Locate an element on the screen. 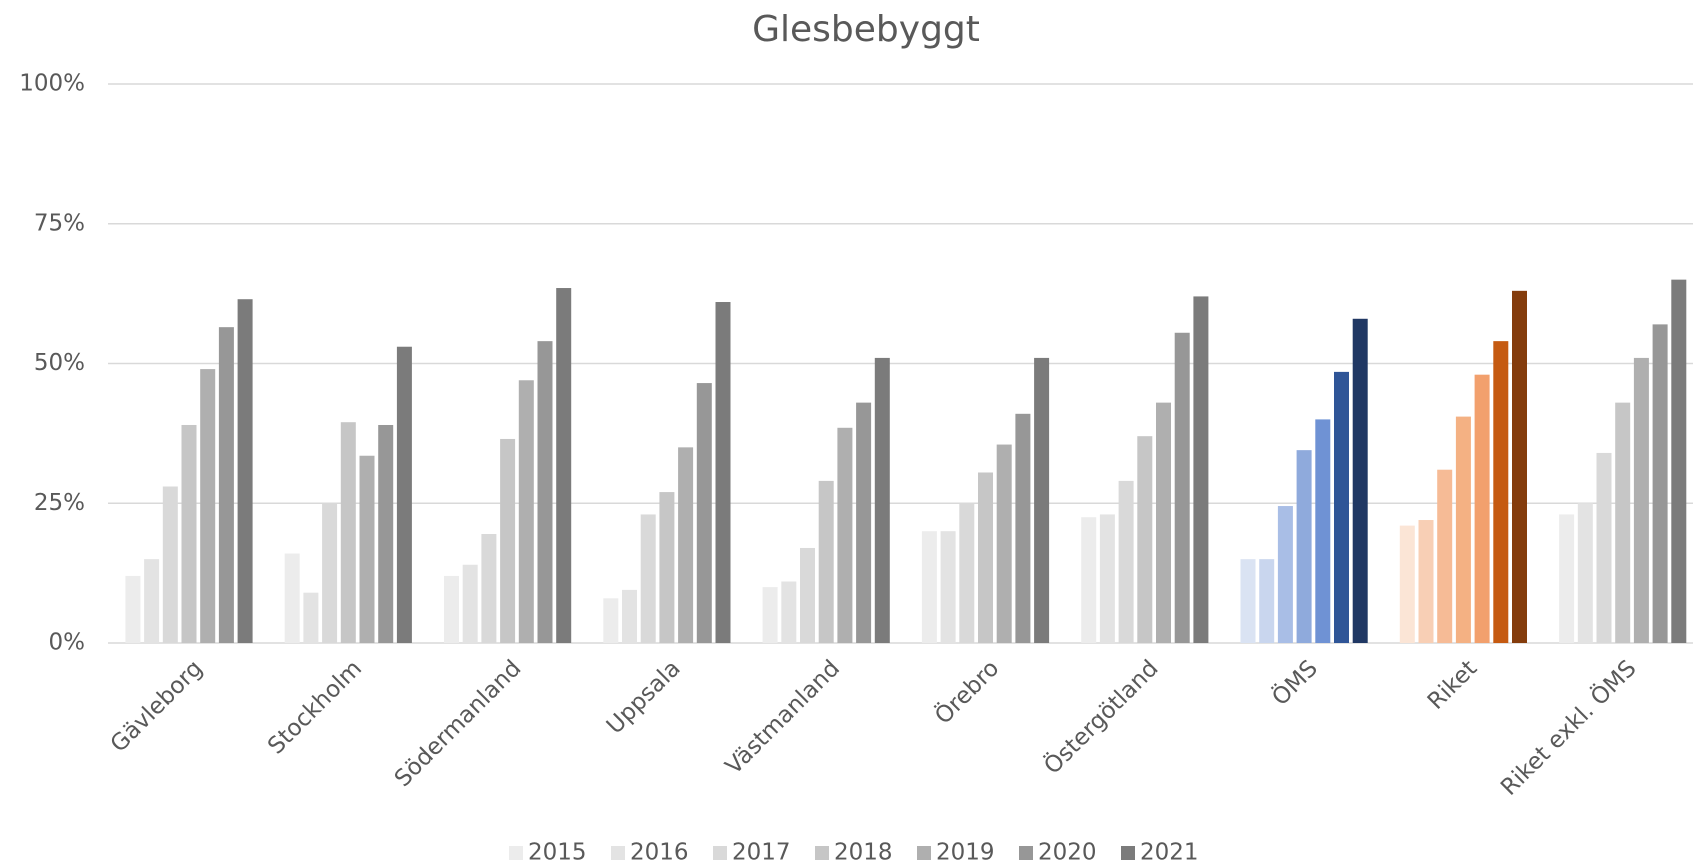 This screenshot has width=1693, height=865. legend: 2015 2016 2017 2018 2019 2020 2021 is located at coordinates (854, 852).